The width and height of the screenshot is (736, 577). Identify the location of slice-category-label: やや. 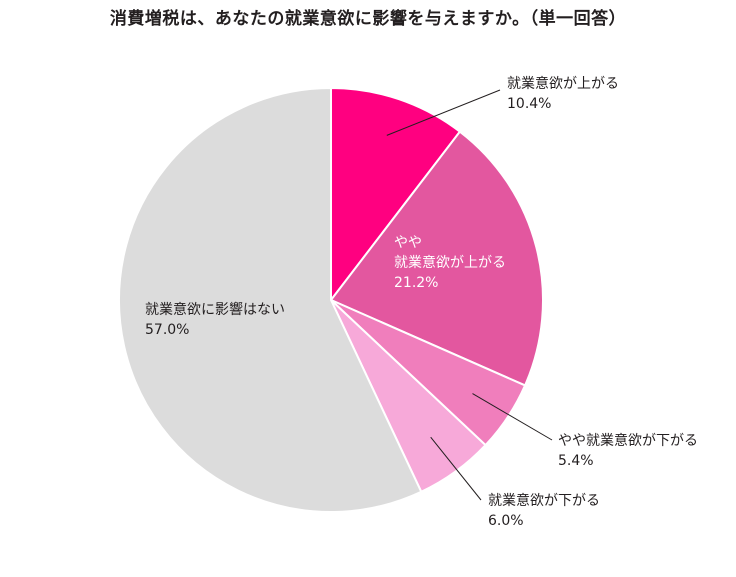
(408, 243).